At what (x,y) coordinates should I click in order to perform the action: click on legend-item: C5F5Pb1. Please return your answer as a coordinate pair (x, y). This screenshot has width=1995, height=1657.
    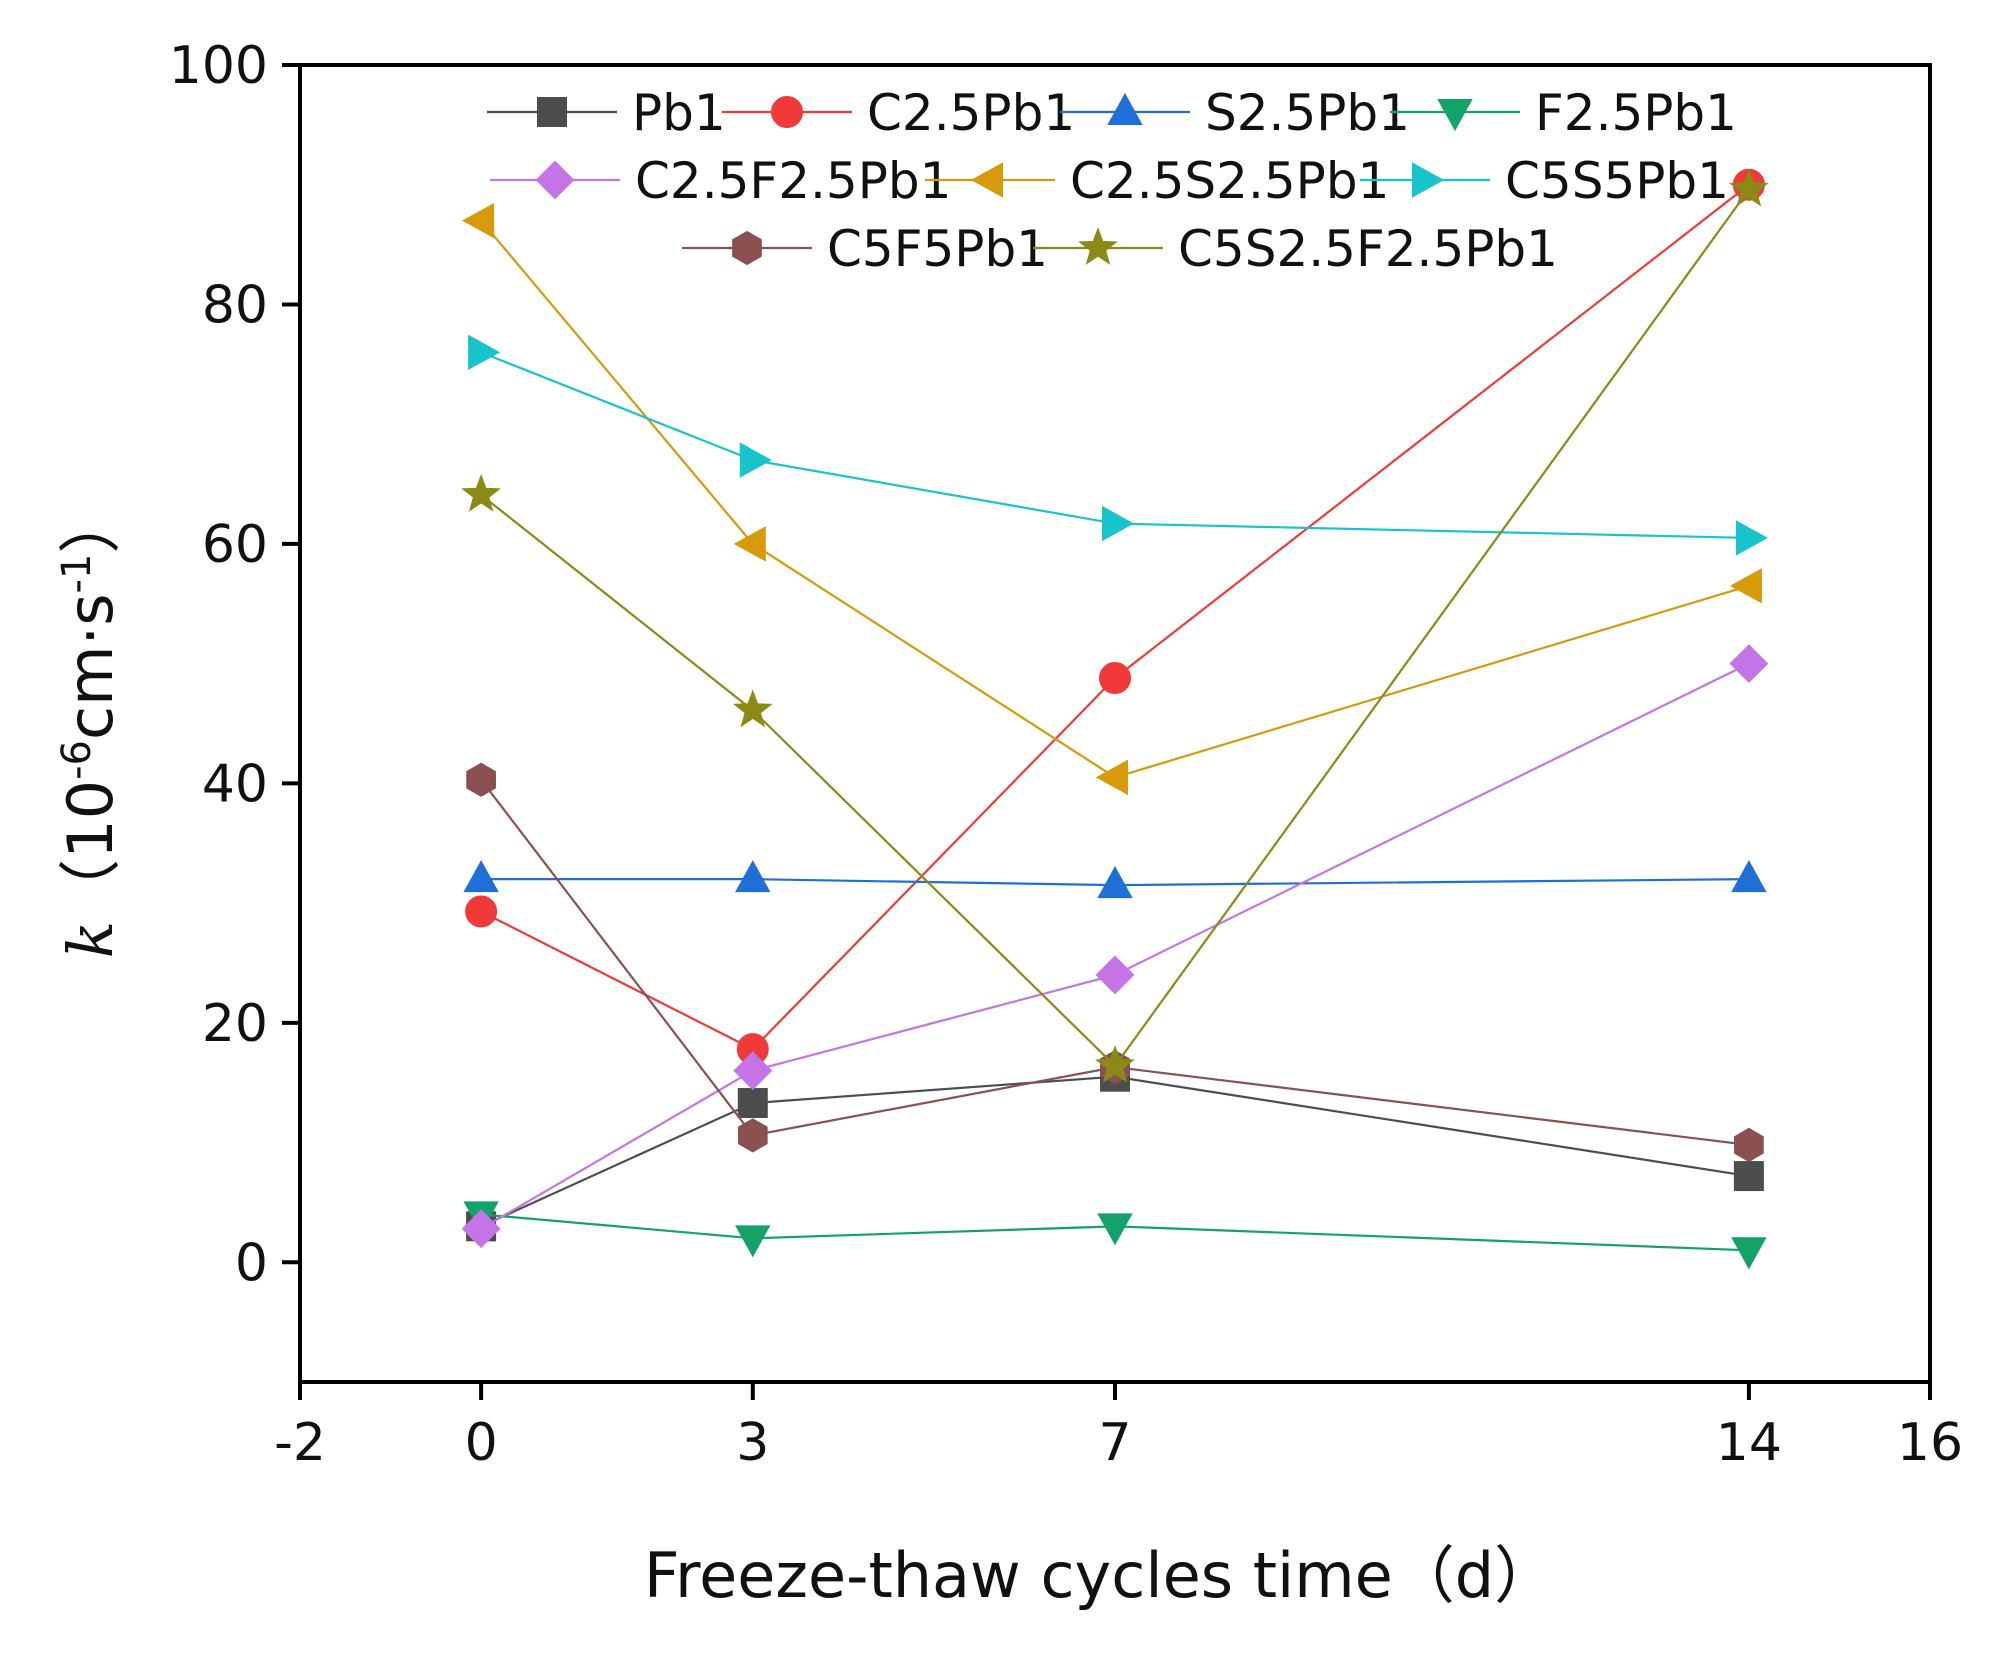
    Looking at the image, I should click on (865, 249).